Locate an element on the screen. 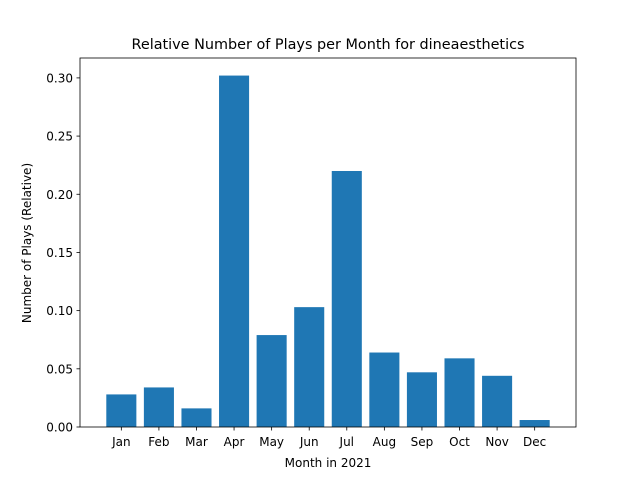 This screenshot has width=640, height=480. y-axis-title: Number of Plays (Relative) is located at coordinates (27, 243).